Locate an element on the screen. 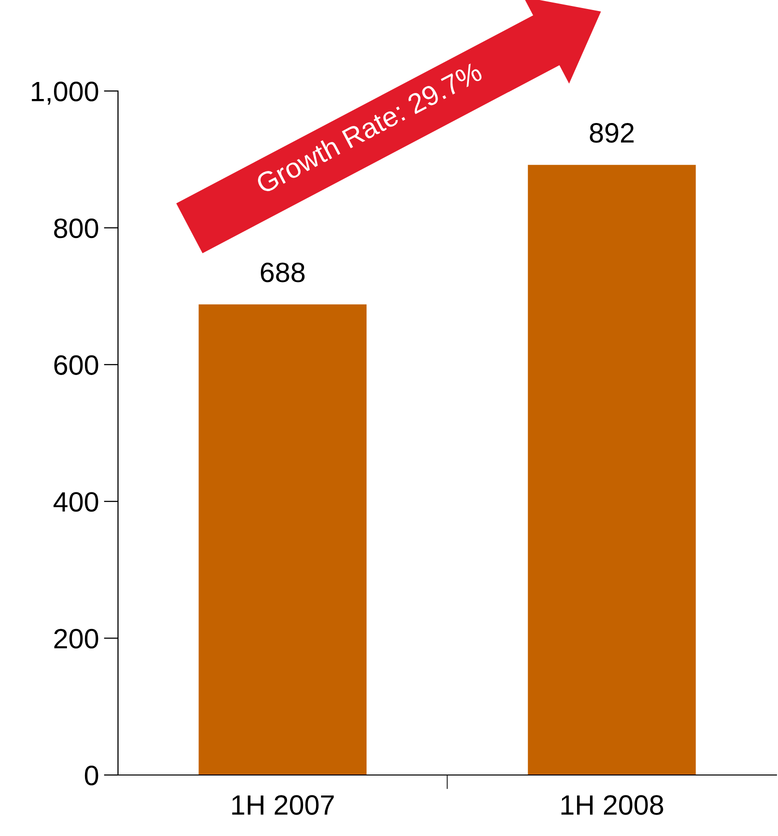 This screenshot has width=778, height=836. y-tick-label: 400 is located at coordinates (76, 502).